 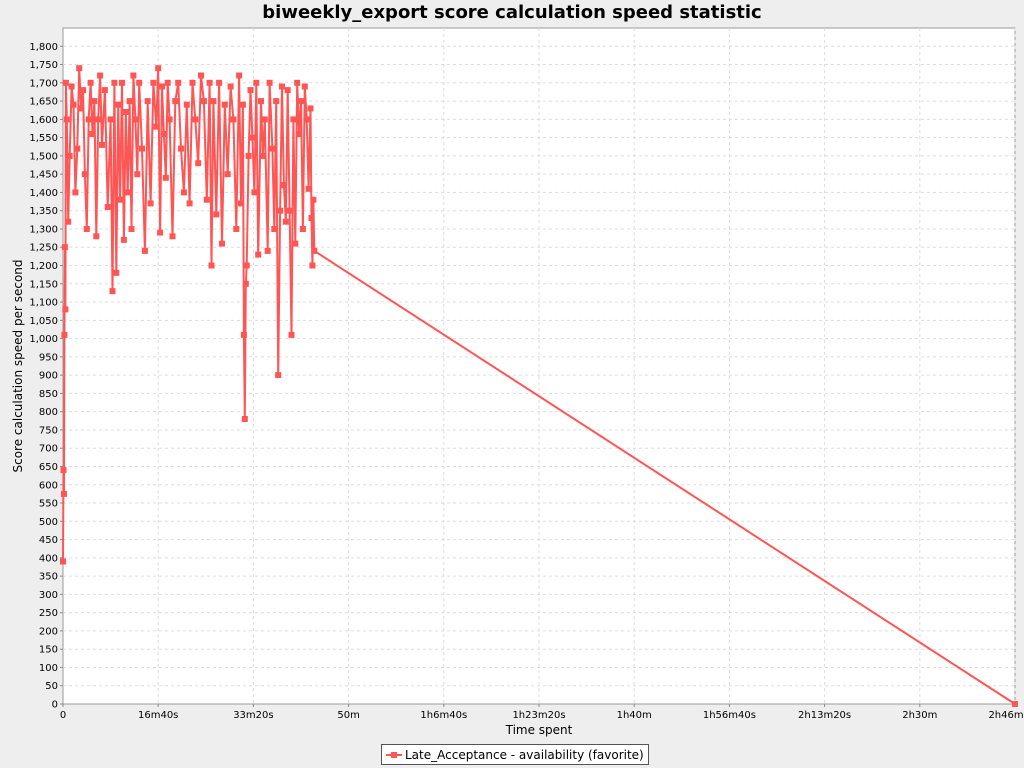 What do you see at coordinates (48, 613) in the screenshot?
I see `y-tick-label: 250` at bounding box center [48, 613].